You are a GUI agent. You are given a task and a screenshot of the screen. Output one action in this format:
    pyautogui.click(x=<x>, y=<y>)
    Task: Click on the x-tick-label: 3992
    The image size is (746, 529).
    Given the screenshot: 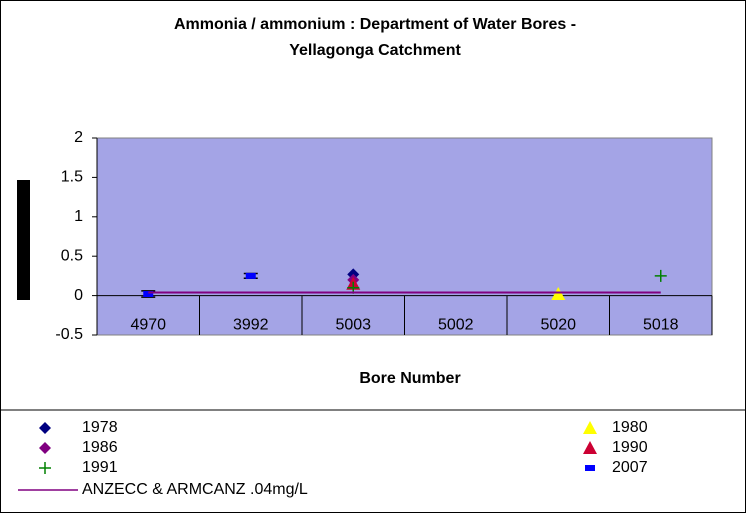 What is the action you would take?
    pyautogui.click(x=251, y=325)
    